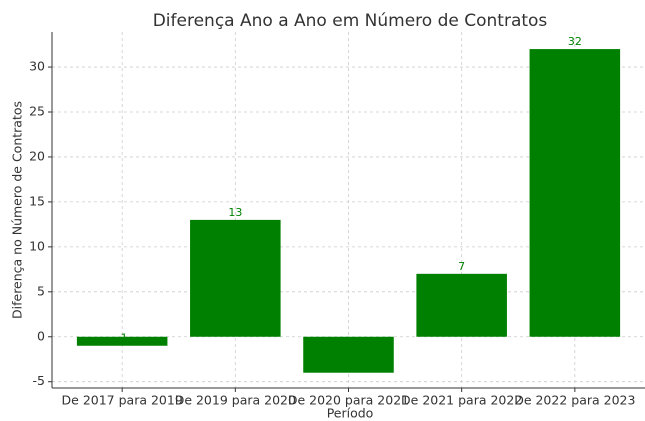 The width and height of the screenshot is (645, 421). What do you see at coordinates (41, 290) in the screenshot?
I see `y-tick-label: 5` at bounding box center [41, 290].